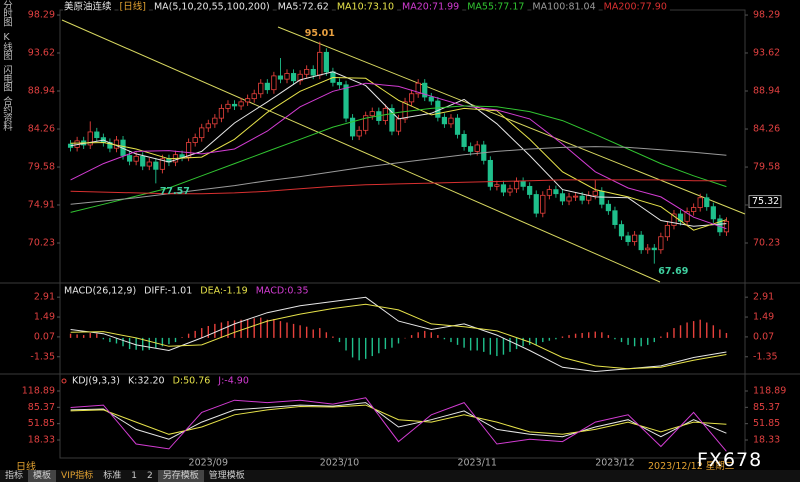  I want to click on sidebar-tab: 分时图, so click(6, 13).